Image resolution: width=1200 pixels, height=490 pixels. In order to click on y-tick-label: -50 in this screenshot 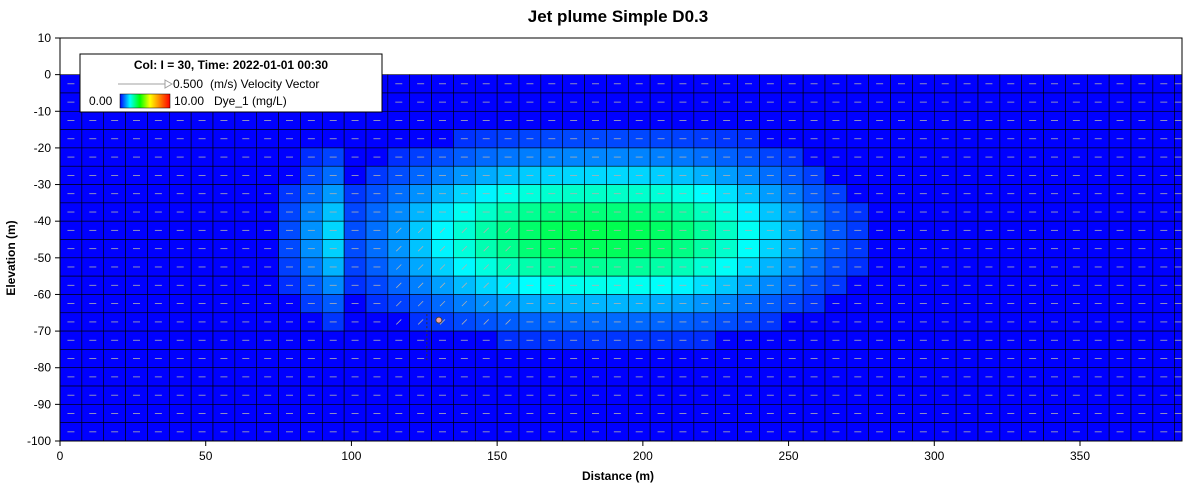, I will do `click(43, 258)`.